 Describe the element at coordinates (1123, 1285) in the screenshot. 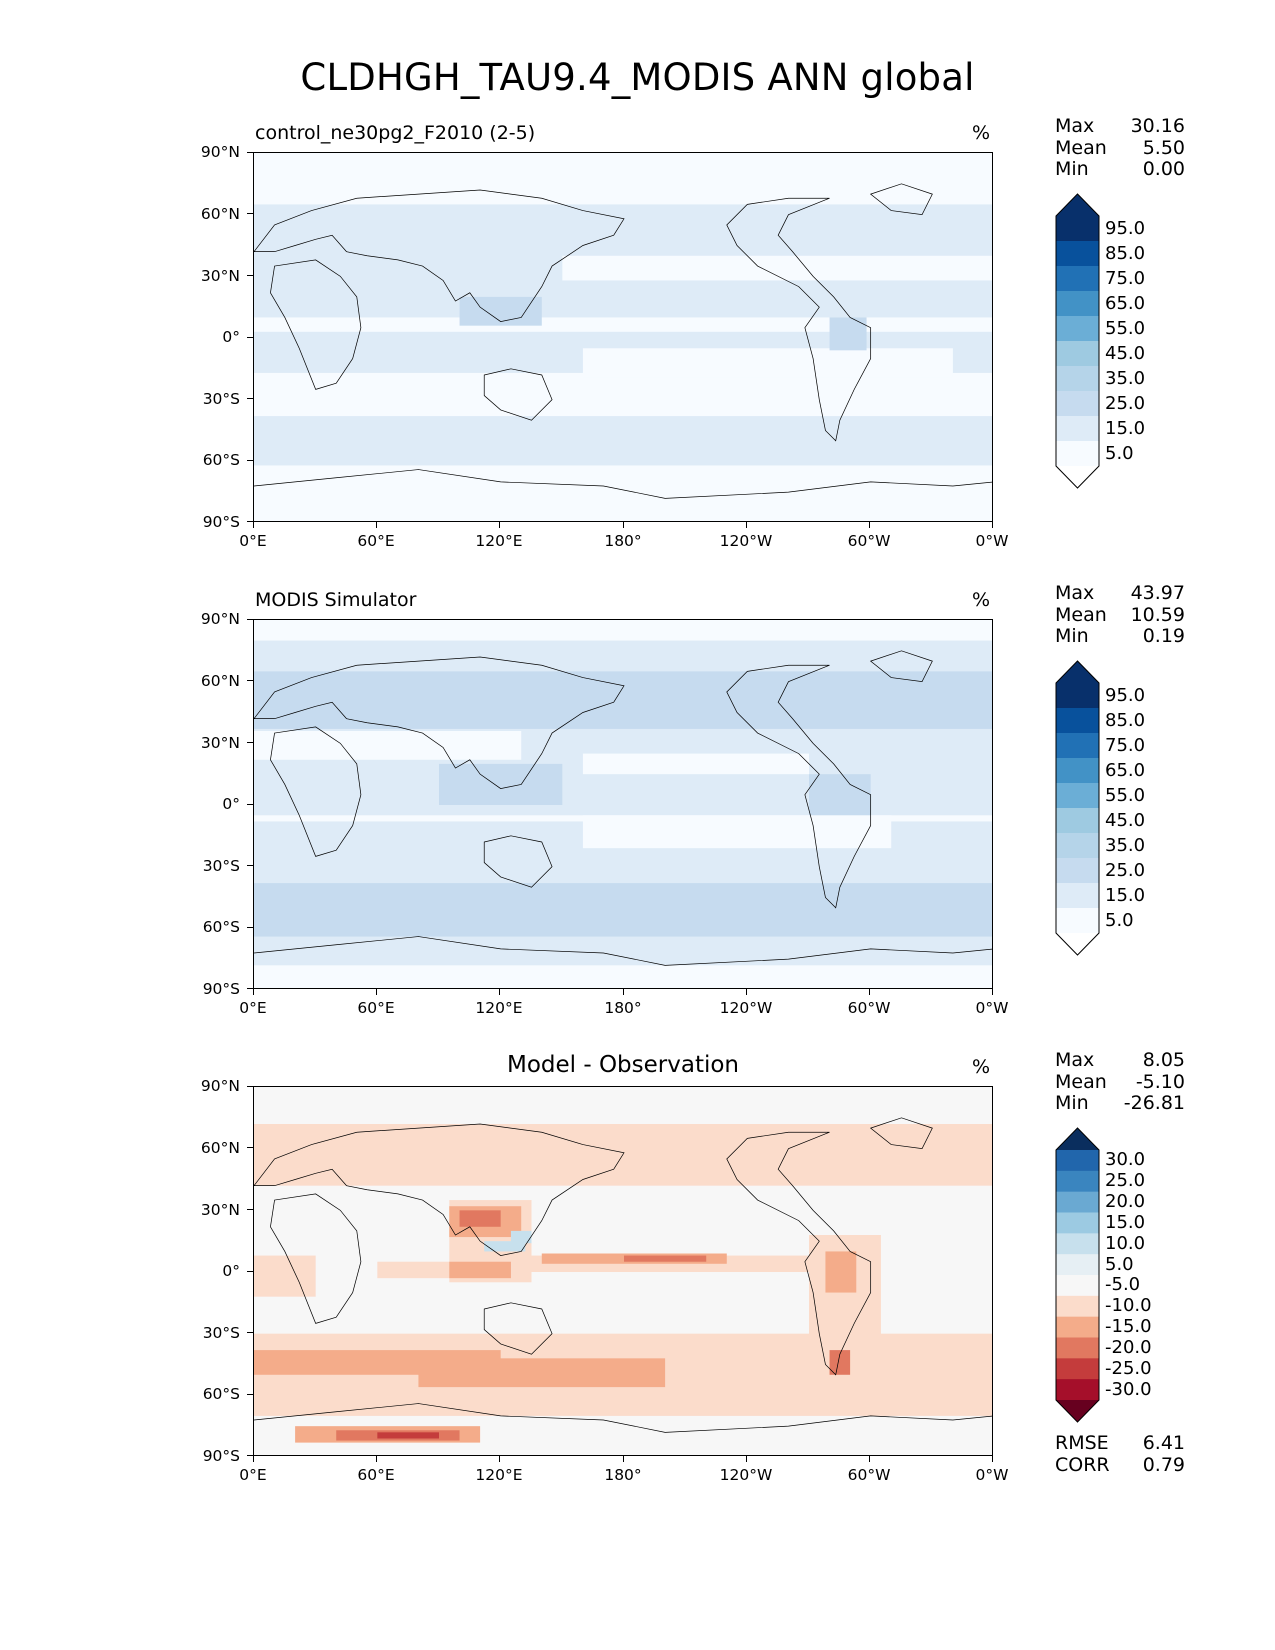

I see `colorbar-label: -5.0` at that location.